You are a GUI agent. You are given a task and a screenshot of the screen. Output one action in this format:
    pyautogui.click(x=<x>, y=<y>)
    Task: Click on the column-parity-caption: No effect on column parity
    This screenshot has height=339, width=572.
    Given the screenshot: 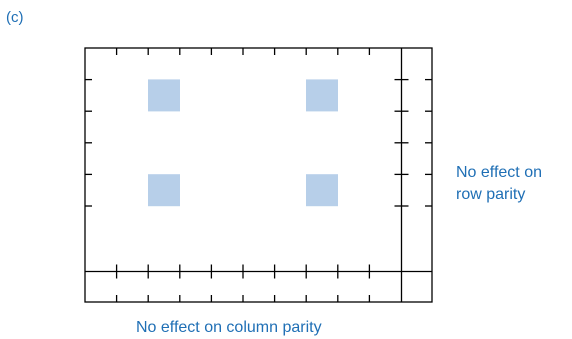 What is the action you would take?
    pyautogui.click(x=229, y=327)
    